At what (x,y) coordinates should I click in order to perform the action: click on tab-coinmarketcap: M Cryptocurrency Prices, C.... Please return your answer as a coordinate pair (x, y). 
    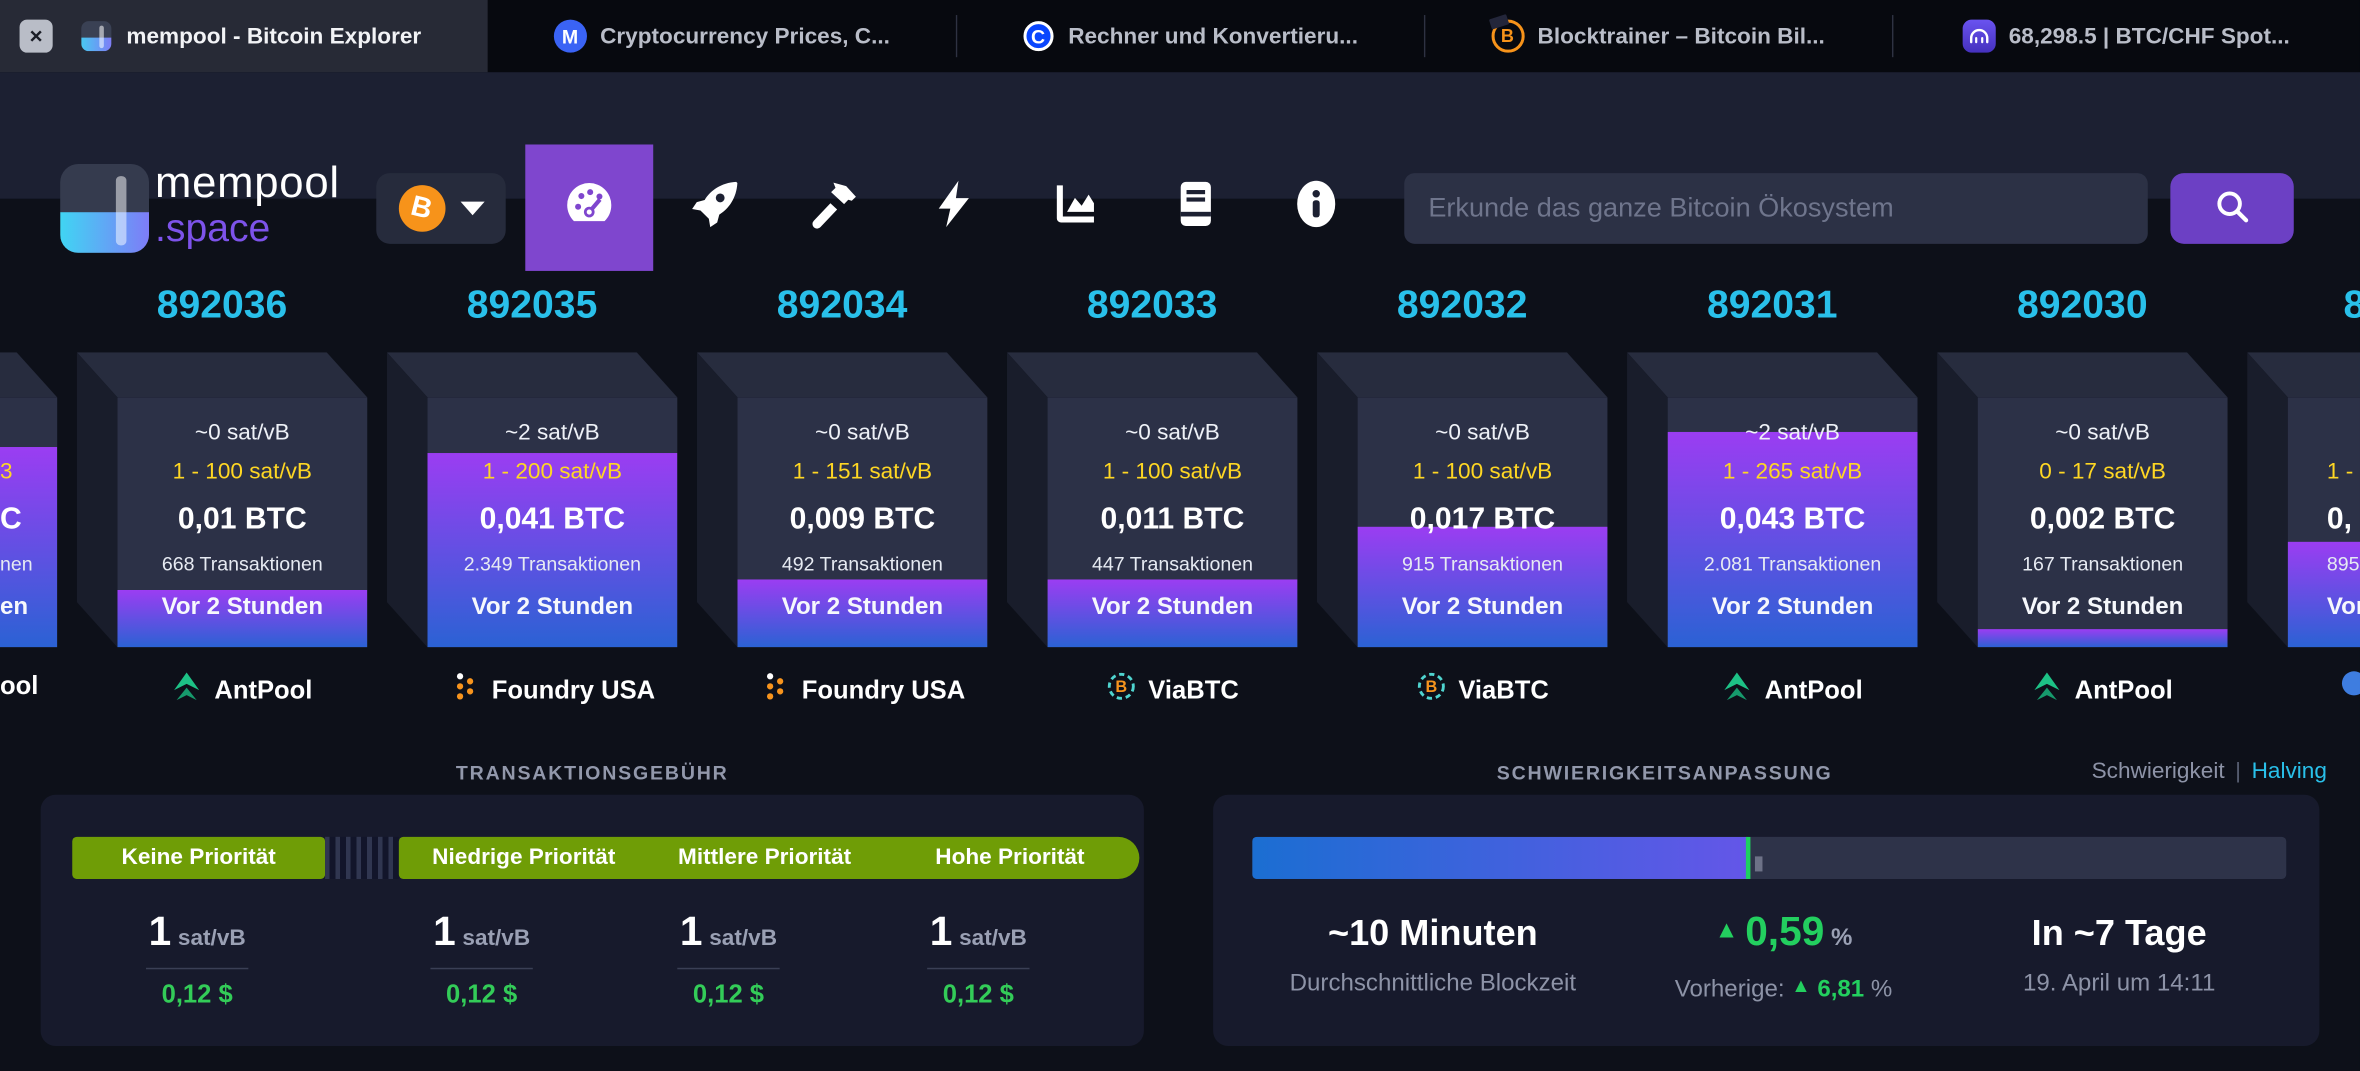
    Looking at the image, I should click on (722, 36).